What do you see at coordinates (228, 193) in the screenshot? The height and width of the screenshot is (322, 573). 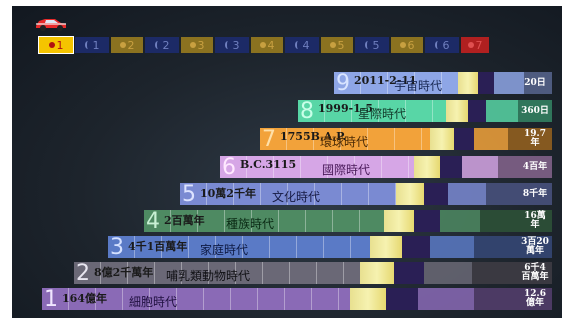 I see `era-start-date: 10萬2千年` at bounding box center [228, 193].